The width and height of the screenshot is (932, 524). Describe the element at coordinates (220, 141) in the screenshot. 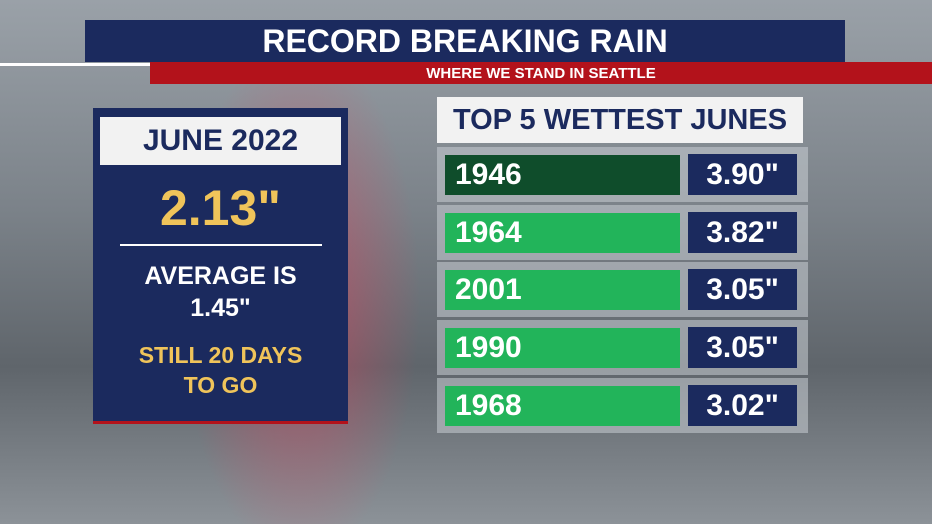

I see `month-label: JUNE 2022` at that location.